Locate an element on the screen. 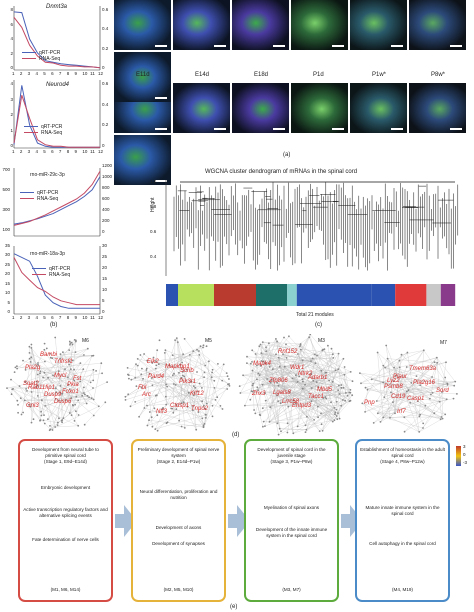 The image size is (474, 612). y-tick: 0 is located at coordinates (11, 145).